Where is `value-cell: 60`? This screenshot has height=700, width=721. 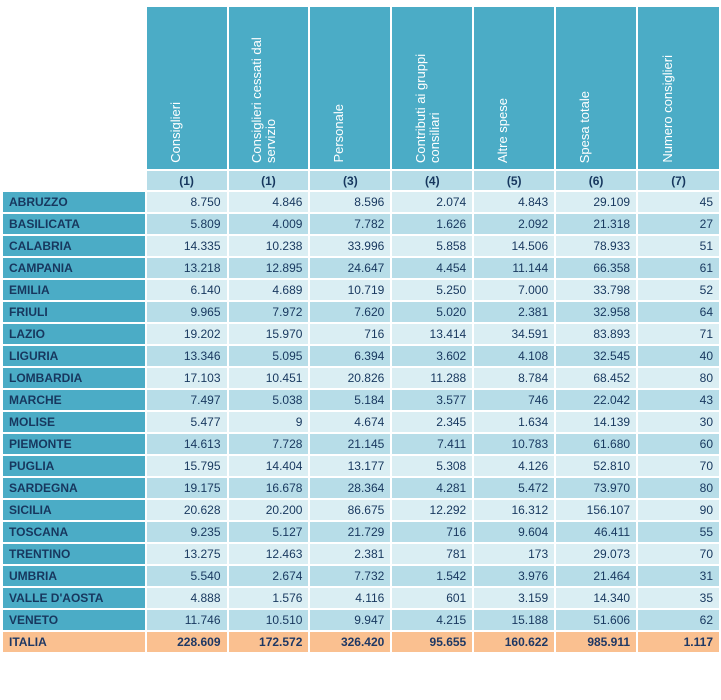
value-cell: 60 is located at coordinates (678, 444).